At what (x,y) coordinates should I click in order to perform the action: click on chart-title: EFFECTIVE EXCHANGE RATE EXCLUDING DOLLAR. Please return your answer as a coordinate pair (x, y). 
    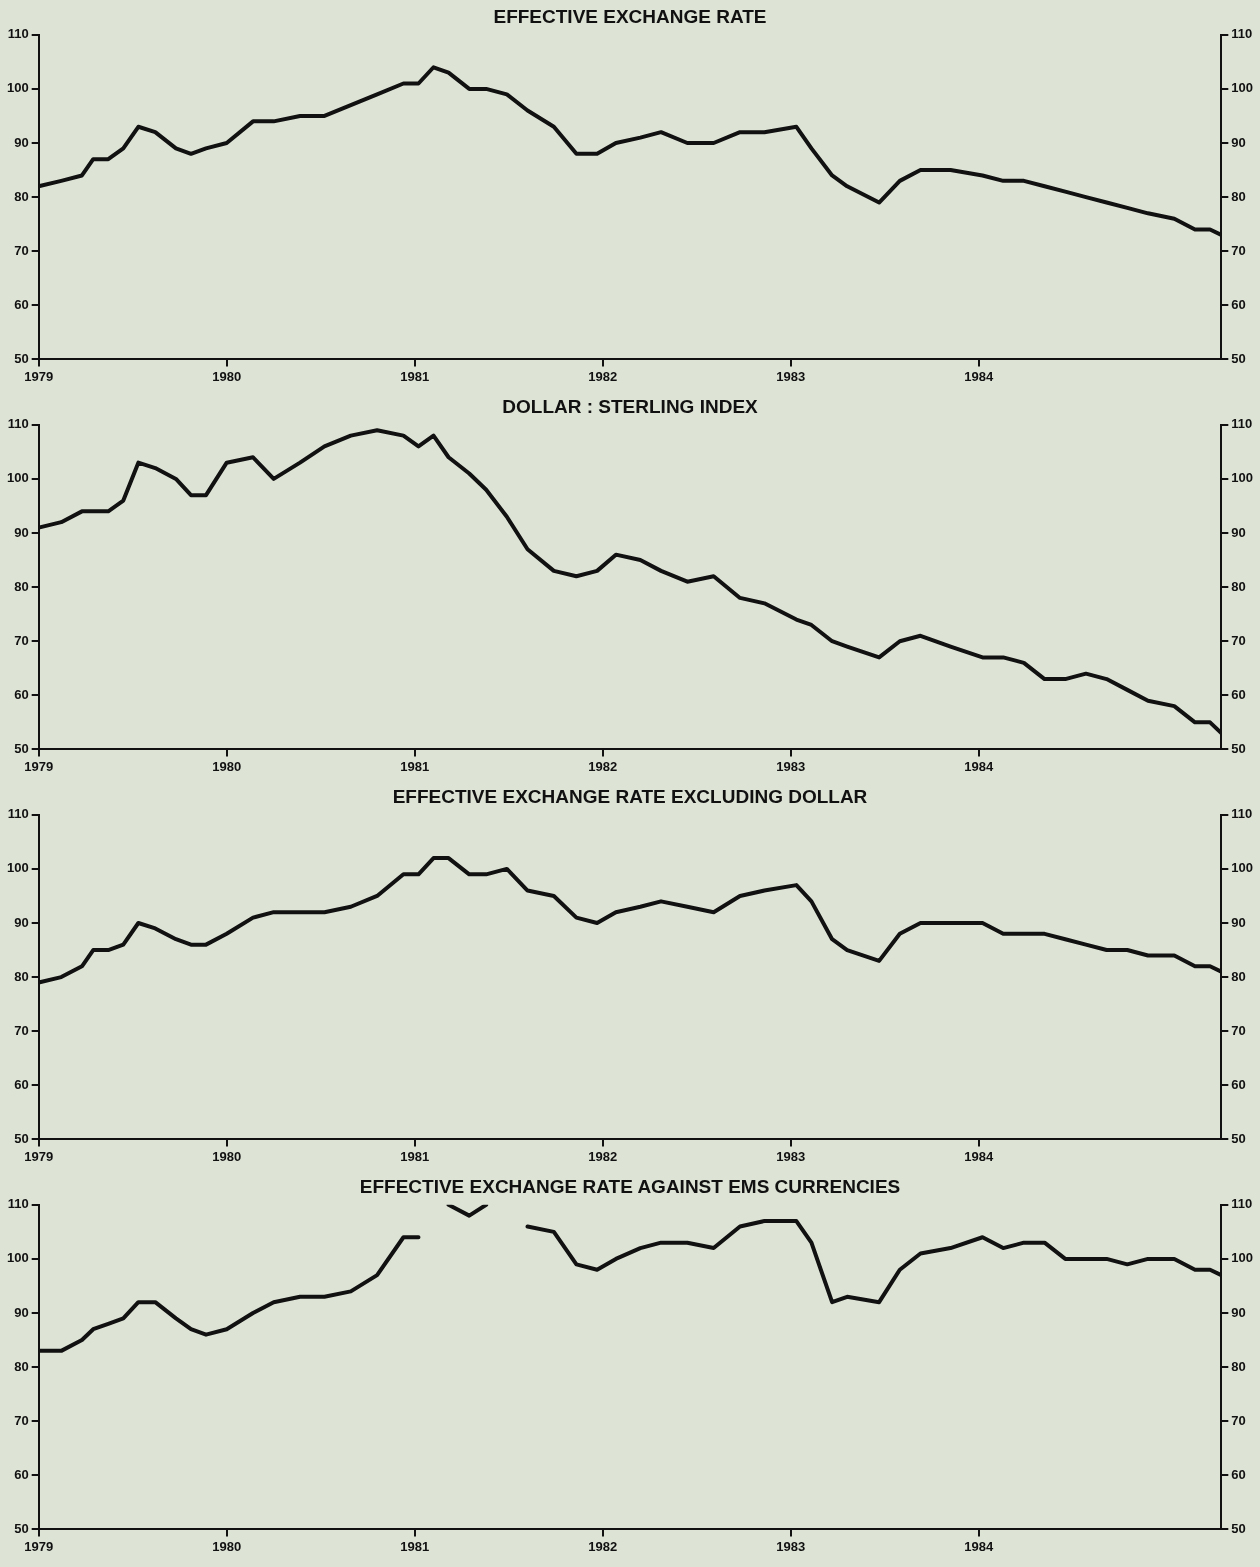
    Looking at the image, I should click on (630, 796).